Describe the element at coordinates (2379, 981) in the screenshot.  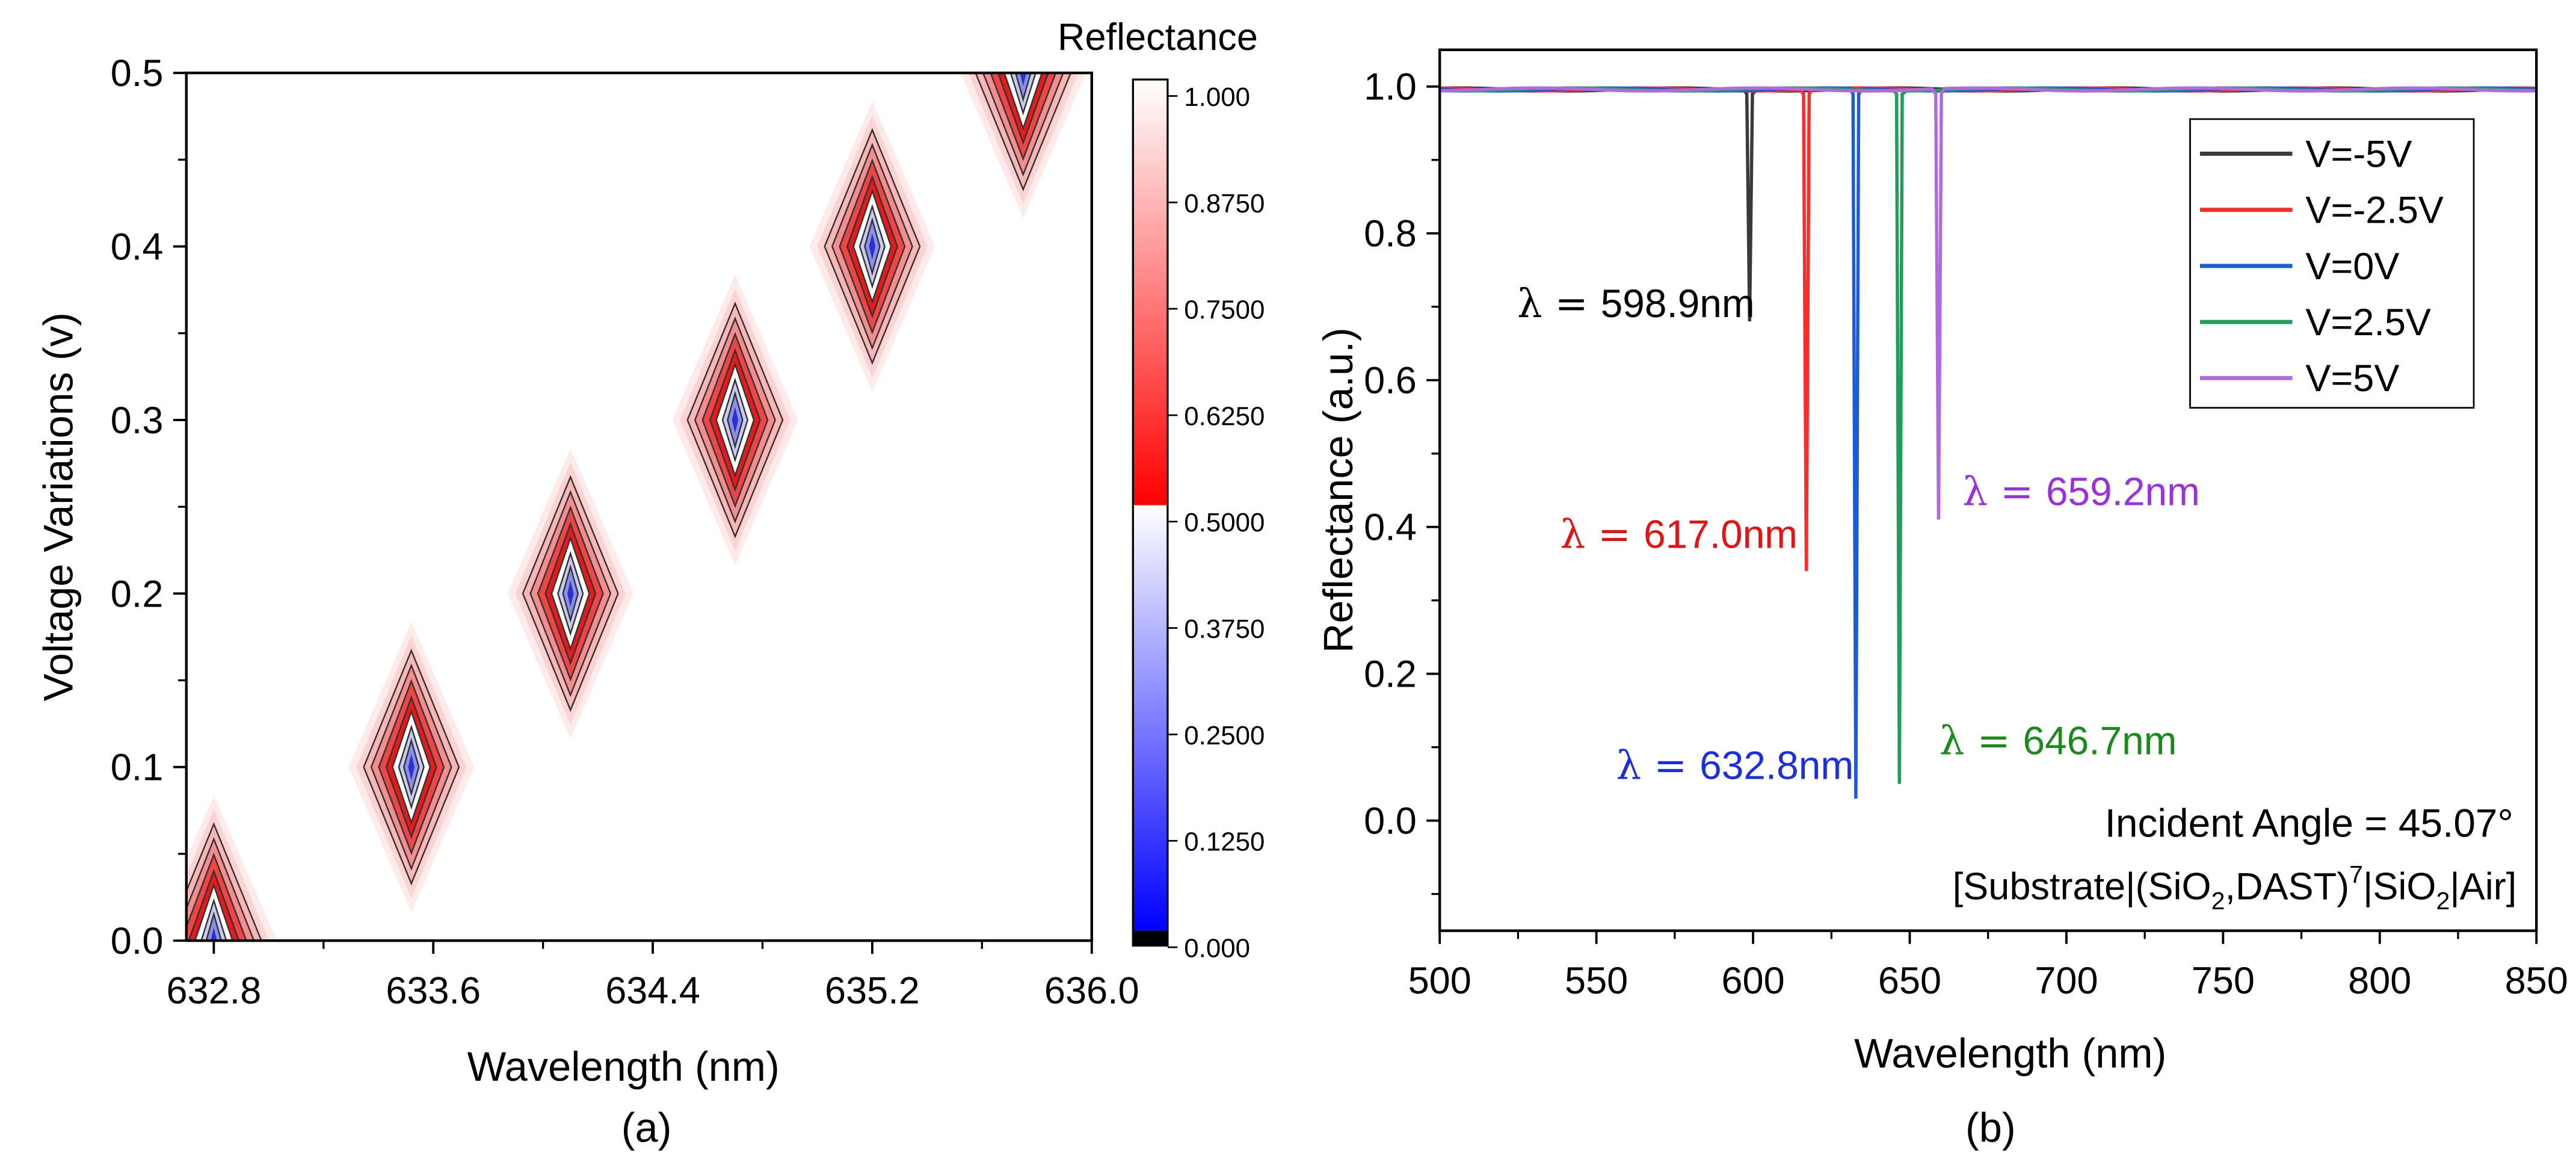
I see `panel-b-x-tick-label: 800` at that location.